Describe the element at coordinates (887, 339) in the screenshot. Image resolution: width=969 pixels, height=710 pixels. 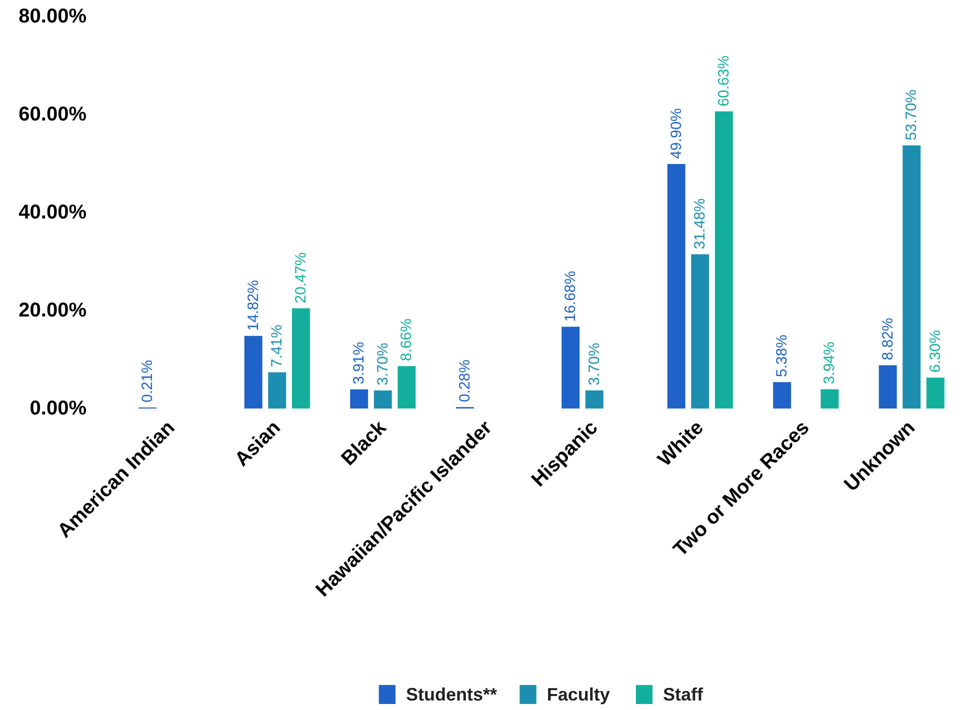
I see `data-label: 8.82%` at that location.